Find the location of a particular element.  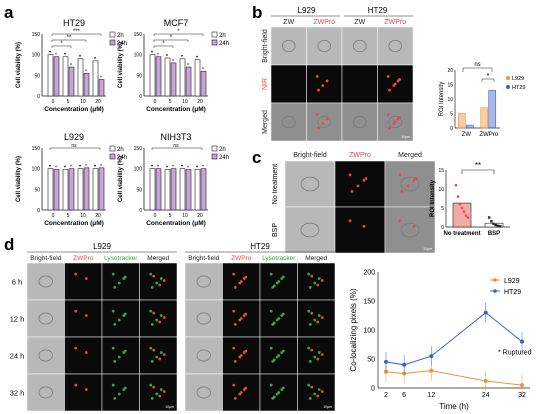

column-label: ZW is located at coordinates (288, 22).